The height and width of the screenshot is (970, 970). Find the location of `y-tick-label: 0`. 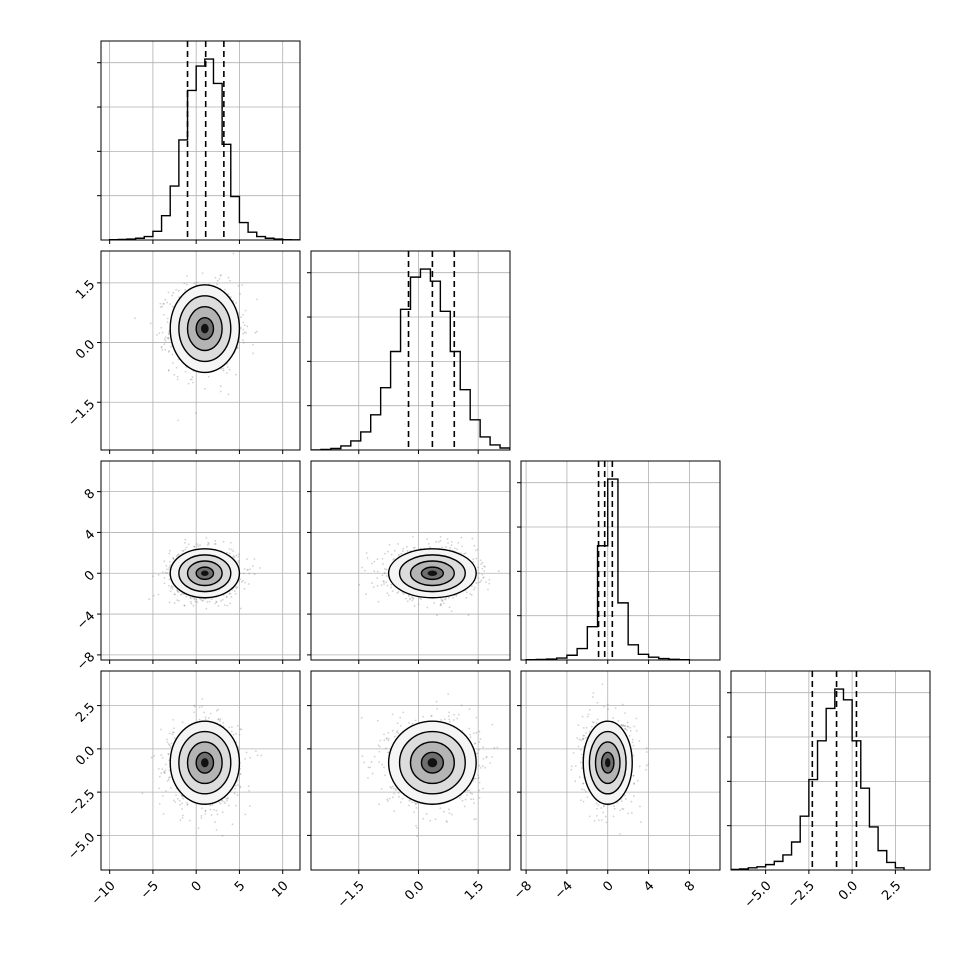

y-tick-label: 0 is located at coordinates (90, 576).